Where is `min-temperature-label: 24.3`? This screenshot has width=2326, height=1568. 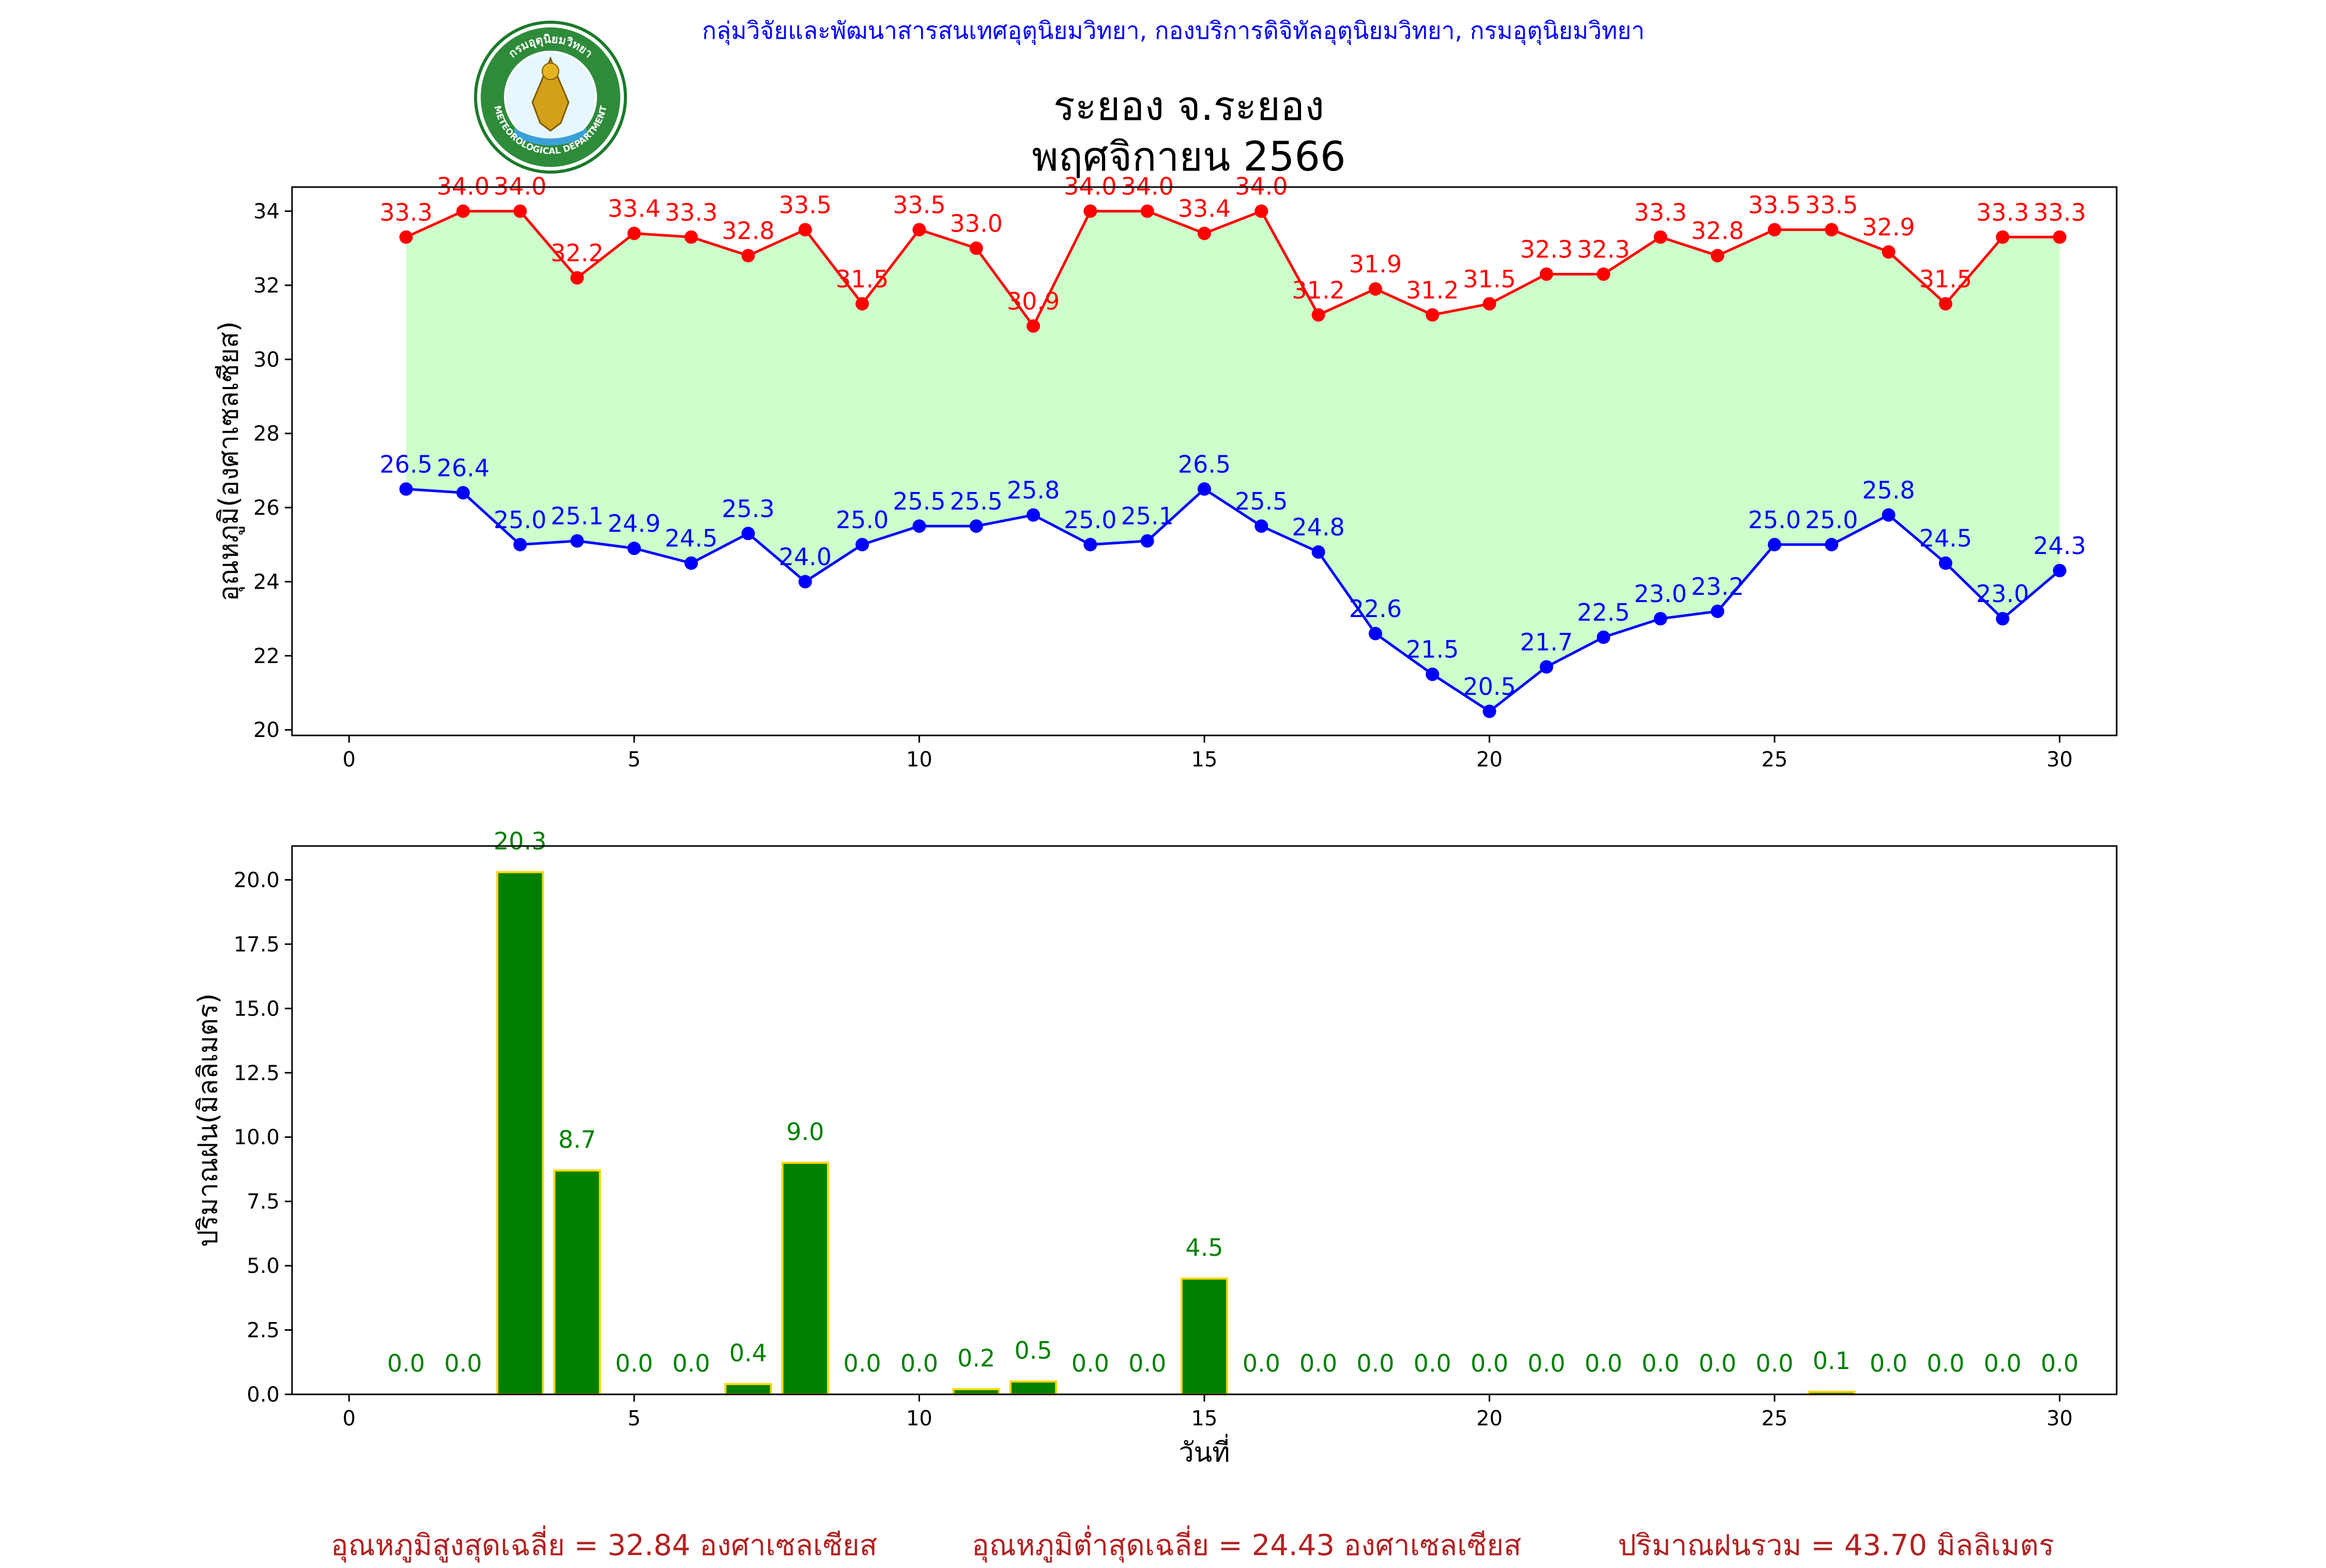
min-temperature-label: 24.3 is located at coordinates (2059, 546).